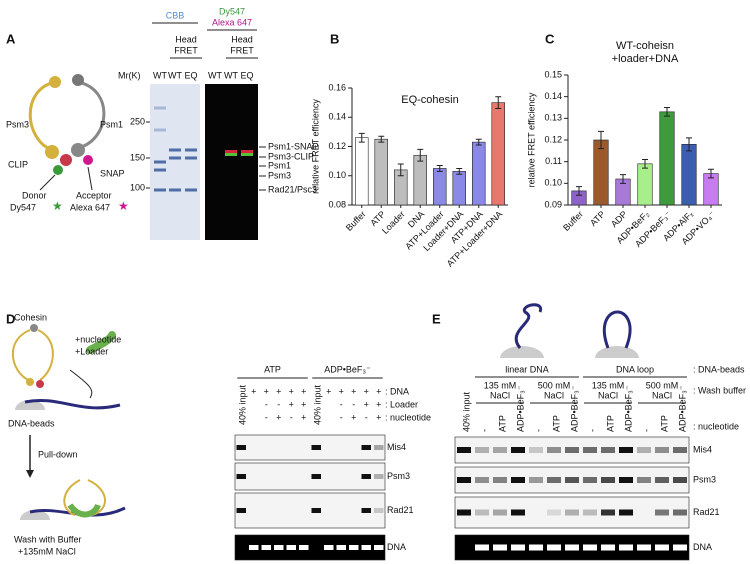 The height and width of the screenshot is (564, 750). What do you see at coordinates (553, 161) in the screenshot?
I see `y-tick-label: 0.11` at bounding box center [553, 161].